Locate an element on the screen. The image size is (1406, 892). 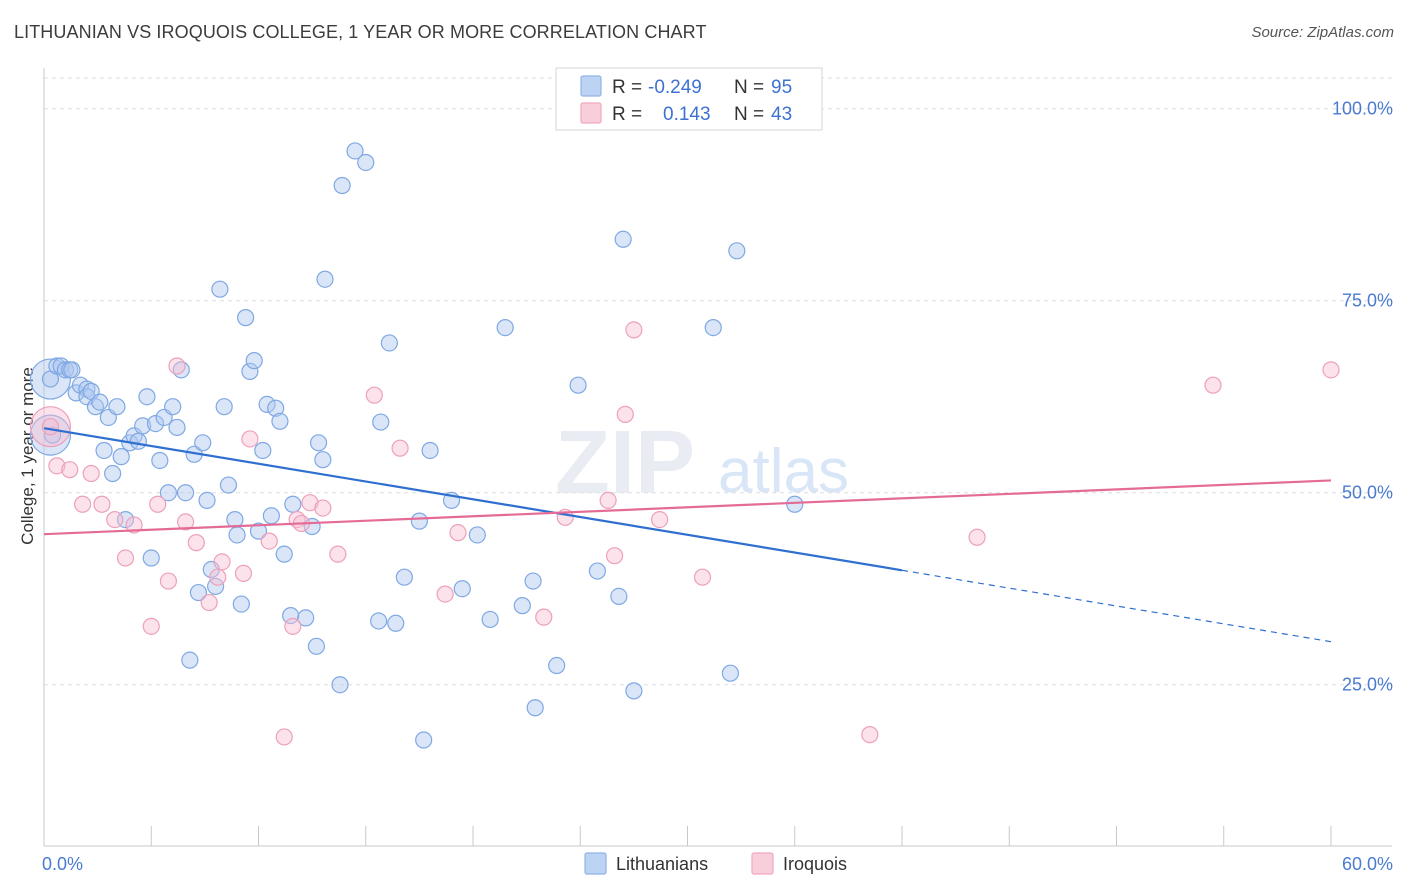
x-tick-label: 0.0% is located at coordinates (62, 864).